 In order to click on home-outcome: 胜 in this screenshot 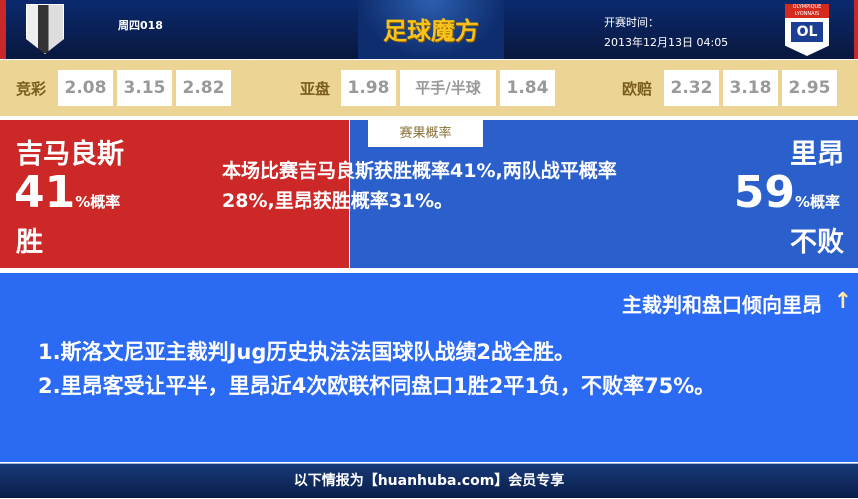, I will do `click(29, 242)`.